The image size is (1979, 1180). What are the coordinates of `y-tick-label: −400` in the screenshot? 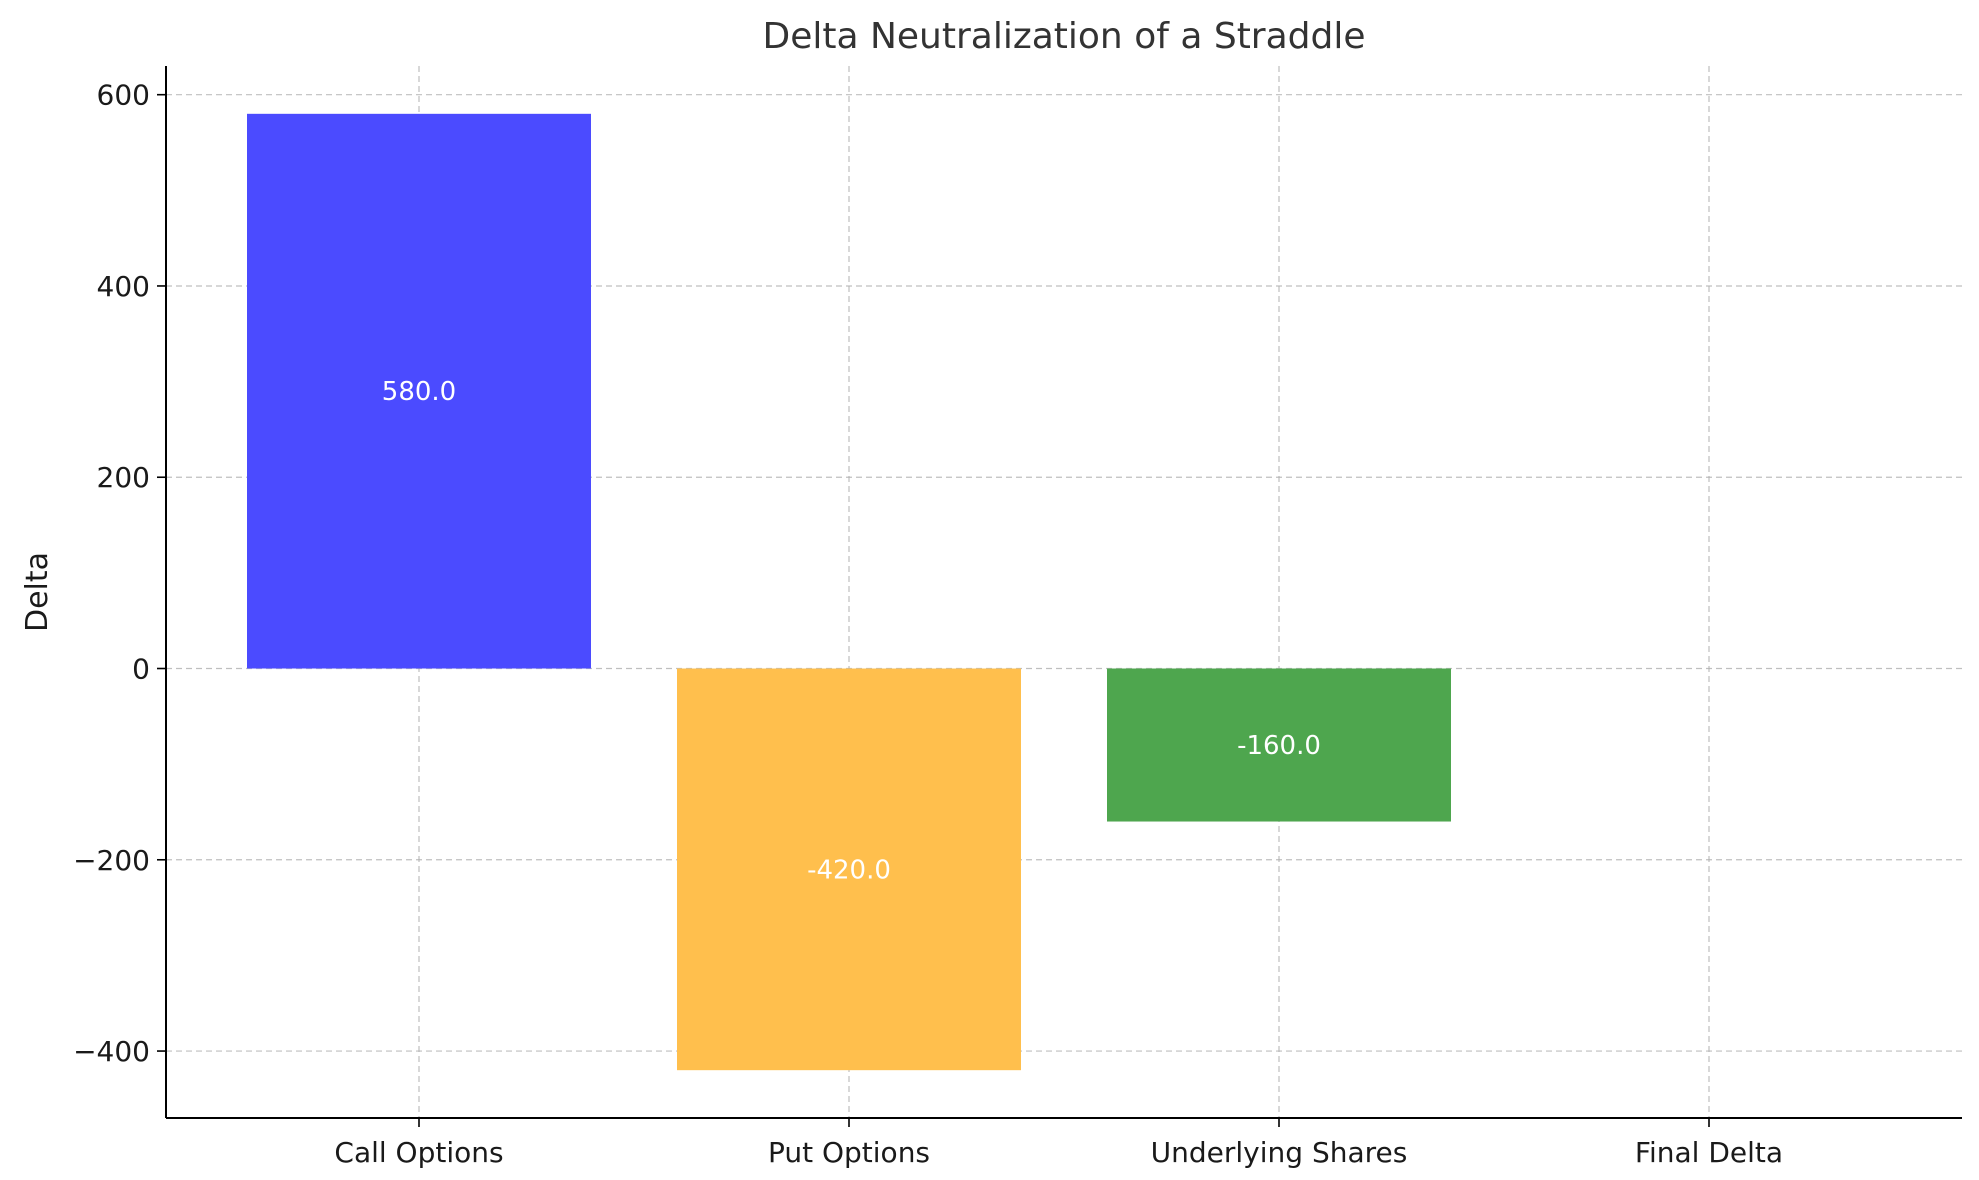 It's located at (111, 1051).